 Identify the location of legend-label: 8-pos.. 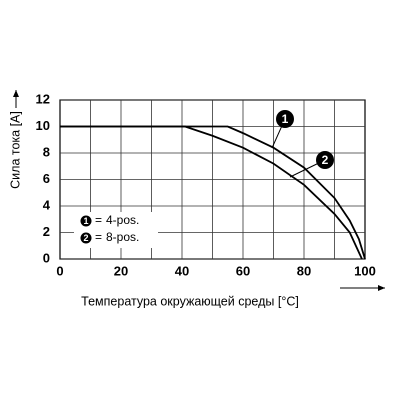
(122, 237).